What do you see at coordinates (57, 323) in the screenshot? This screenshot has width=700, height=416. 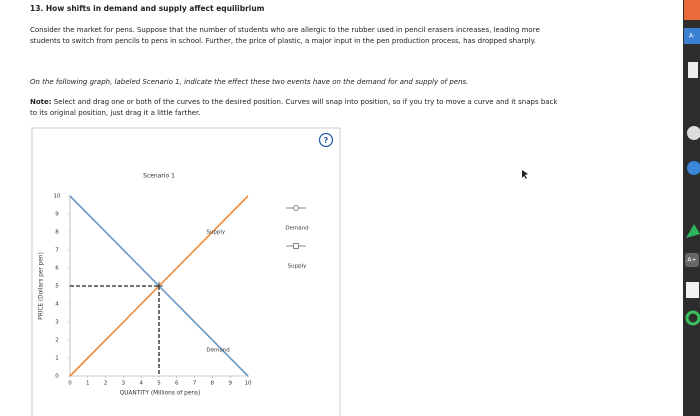 I see `y-tick-label: 3` at bounding box center [57, 323].